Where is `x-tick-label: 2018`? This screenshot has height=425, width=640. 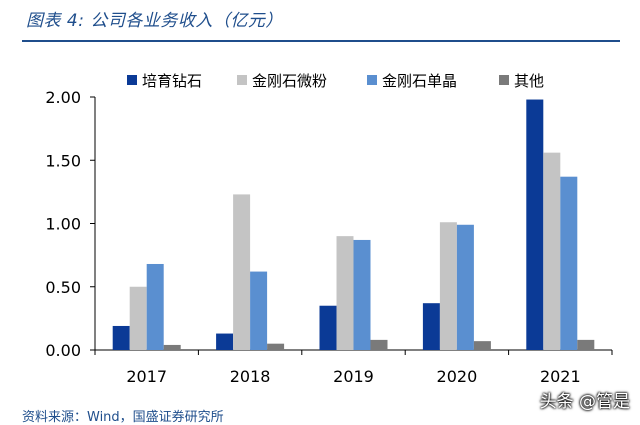 x-tick-label: 2018 is located at coordinates (250, 376).